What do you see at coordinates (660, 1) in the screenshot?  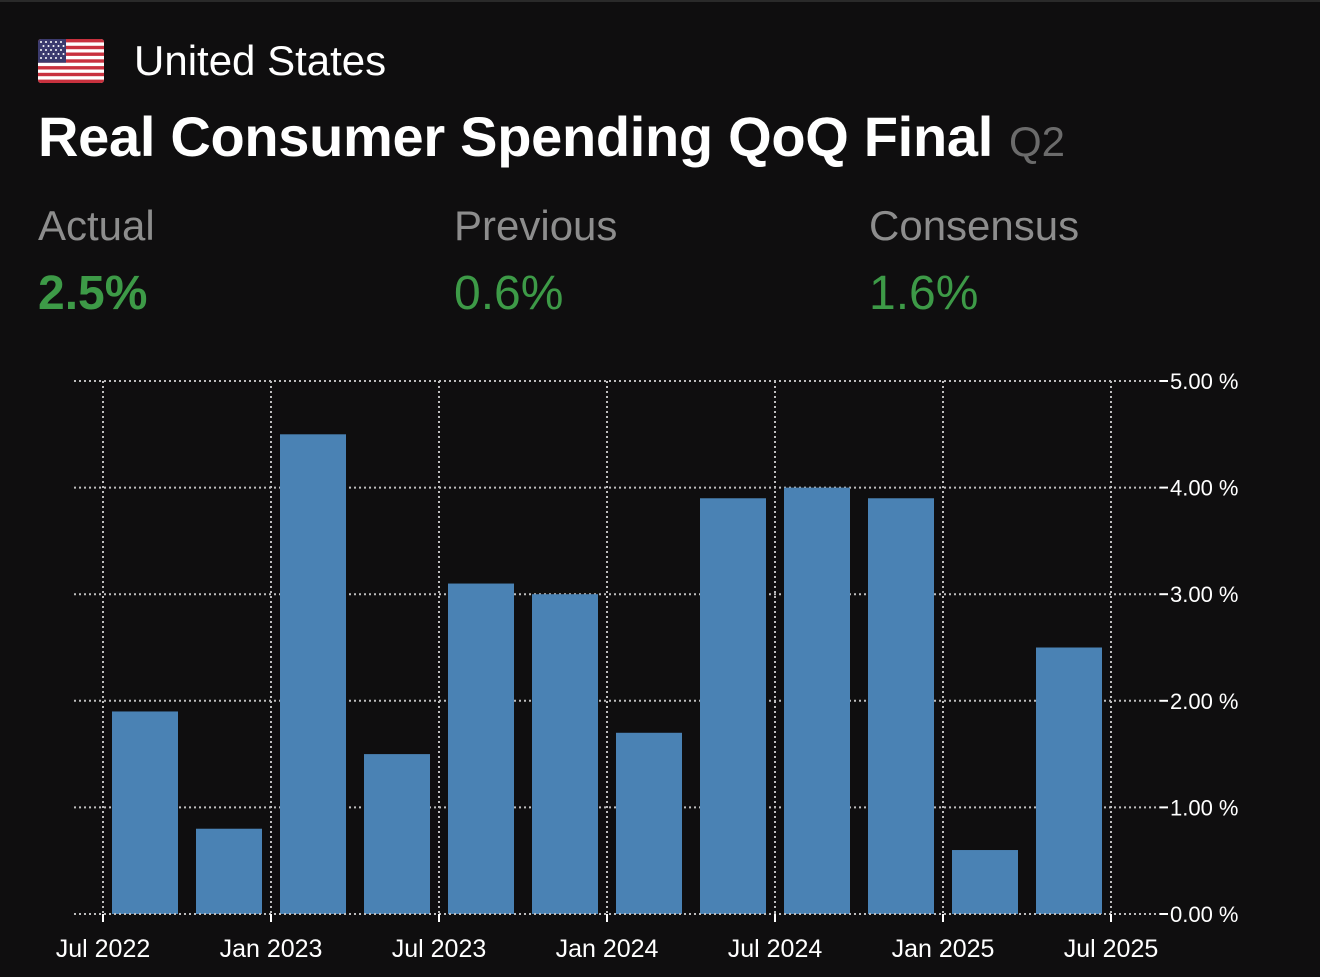 I see `top-divider` at bounding box center [660, 1].